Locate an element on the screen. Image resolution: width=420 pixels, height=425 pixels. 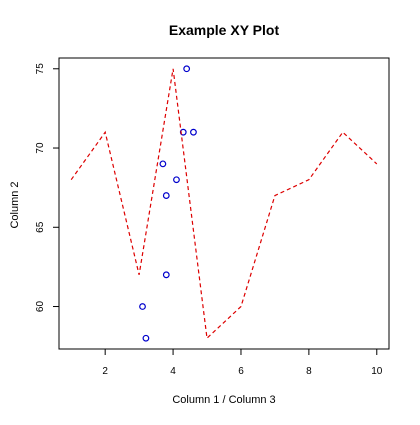
x-tick-label: 4 is located at coordinates (173, 371).